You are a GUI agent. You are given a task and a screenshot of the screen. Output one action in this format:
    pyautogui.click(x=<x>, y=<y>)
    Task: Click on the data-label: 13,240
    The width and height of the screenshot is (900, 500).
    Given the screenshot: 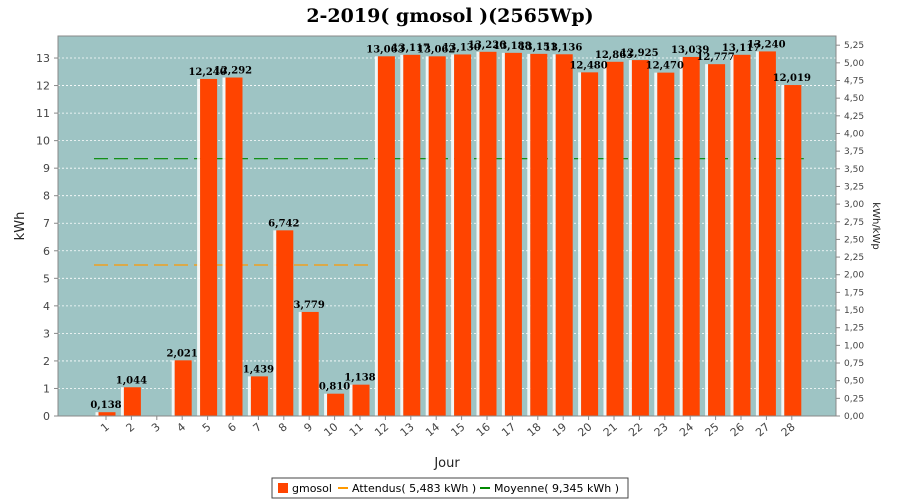 What is the action you would take?
    pyautogui.click(x=766, y=44)
    